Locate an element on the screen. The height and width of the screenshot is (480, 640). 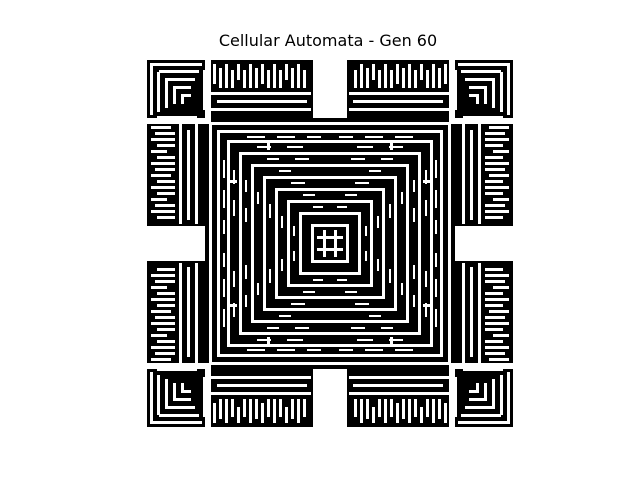
ca-quadrant-bottom-left is located at coordinates (238, 335).